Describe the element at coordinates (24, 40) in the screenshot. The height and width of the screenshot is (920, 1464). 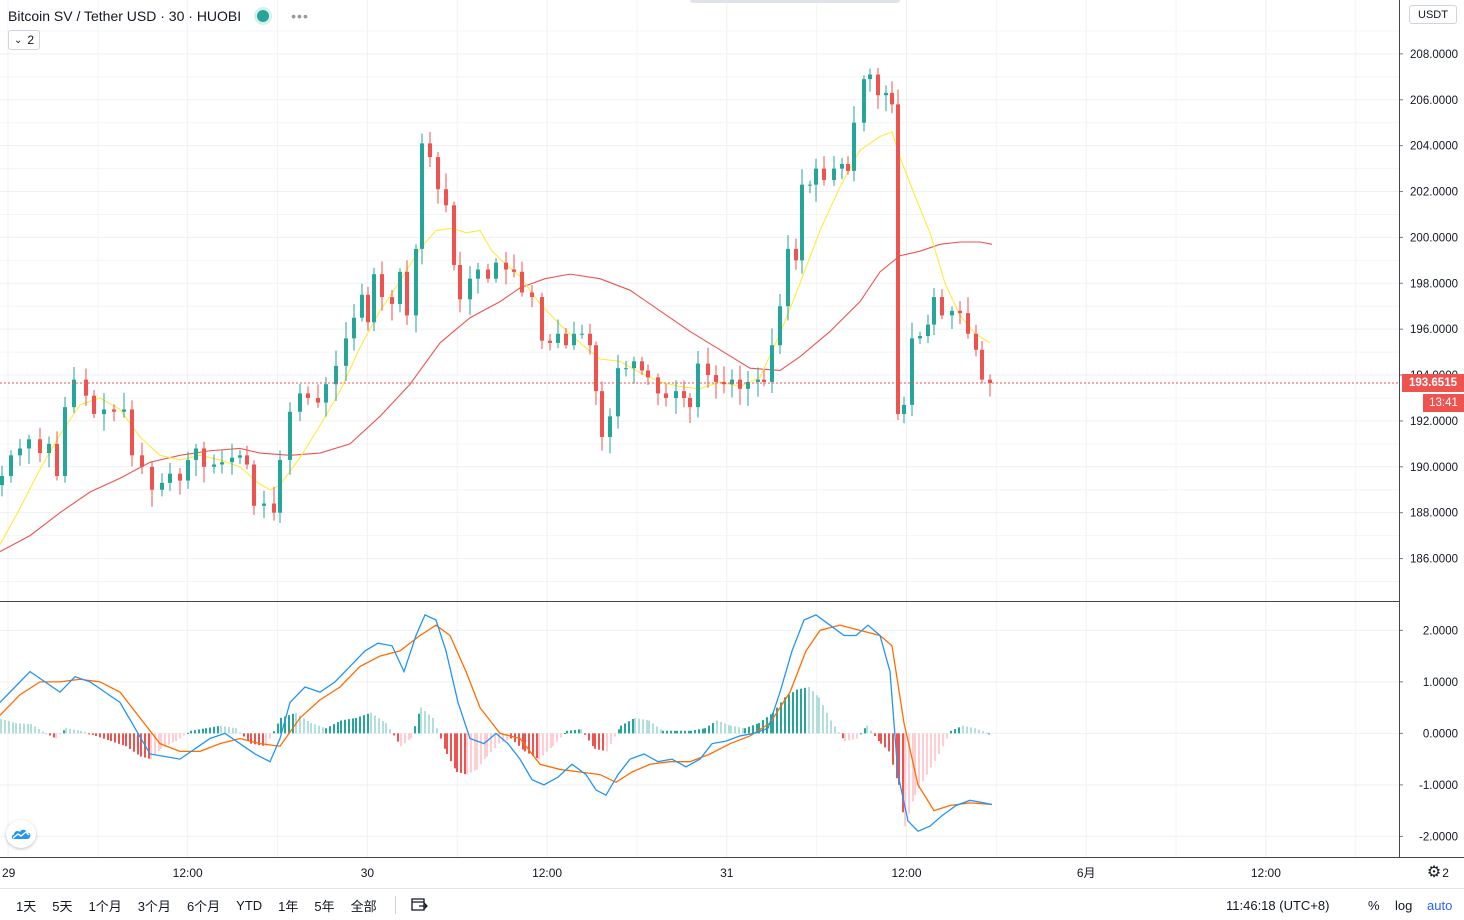
I see `indicator-toggle: ⌄ 2` at that location.